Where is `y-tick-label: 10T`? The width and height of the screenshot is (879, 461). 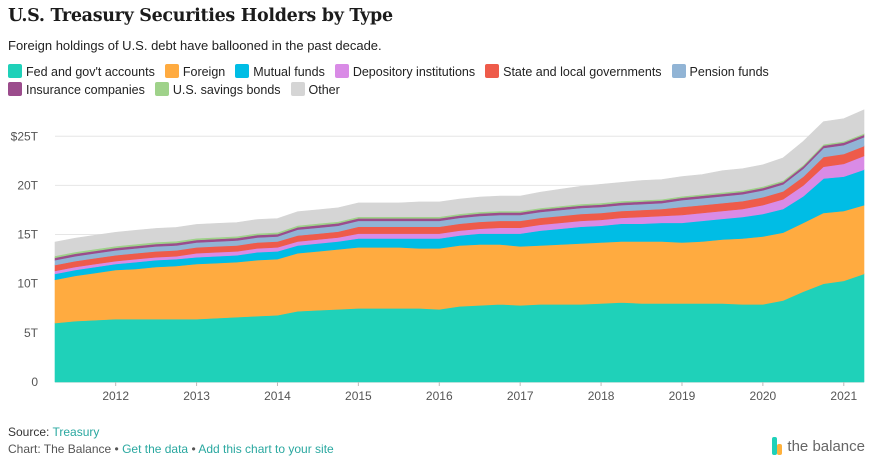
y-tick-label: 10T is located at coordinates (27, 284).